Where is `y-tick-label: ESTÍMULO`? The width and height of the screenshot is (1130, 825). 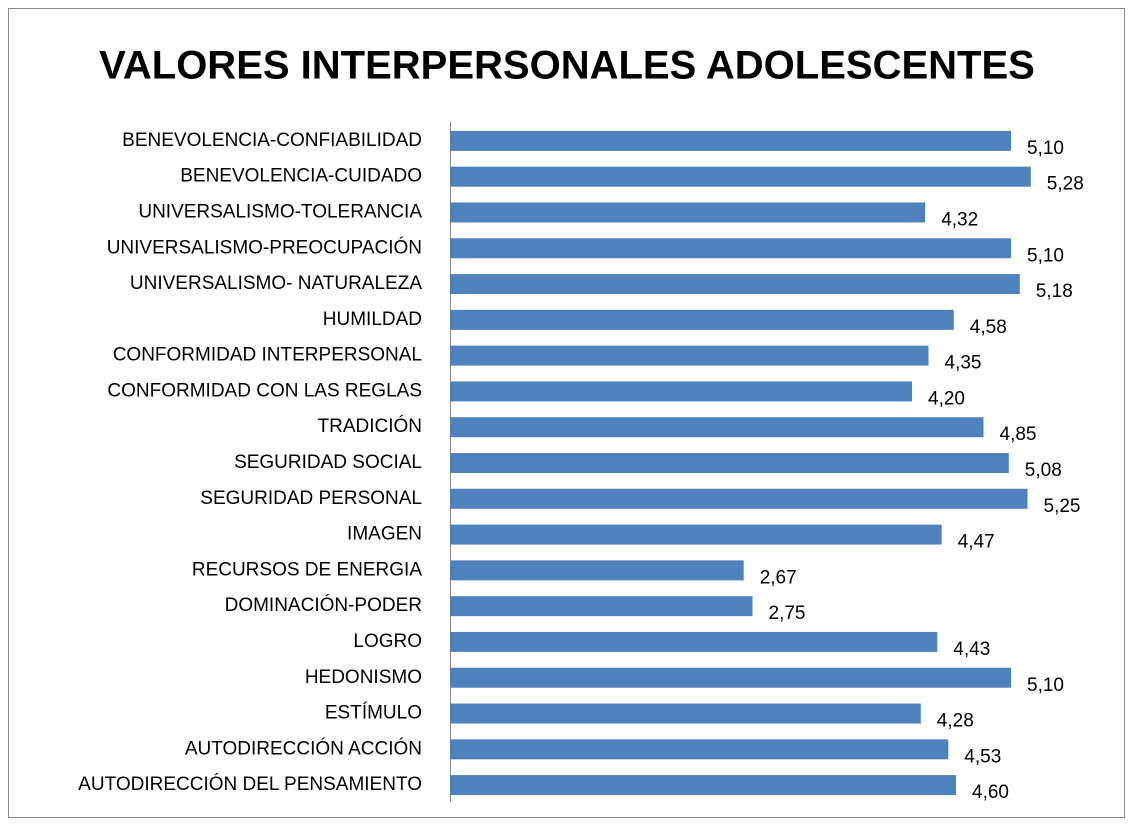
y-tick-label: ESTÍMULO is located at coordinates (373, 713).